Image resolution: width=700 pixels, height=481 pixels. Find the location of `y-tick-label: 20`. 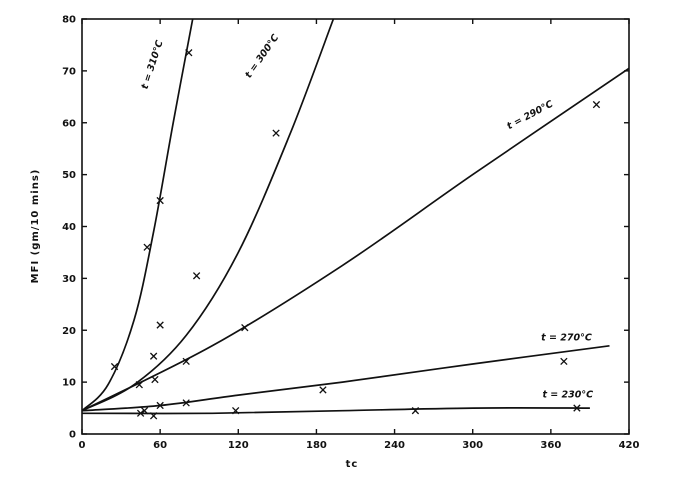

y-tick-label: 20 is located at coordinates (69, 331).